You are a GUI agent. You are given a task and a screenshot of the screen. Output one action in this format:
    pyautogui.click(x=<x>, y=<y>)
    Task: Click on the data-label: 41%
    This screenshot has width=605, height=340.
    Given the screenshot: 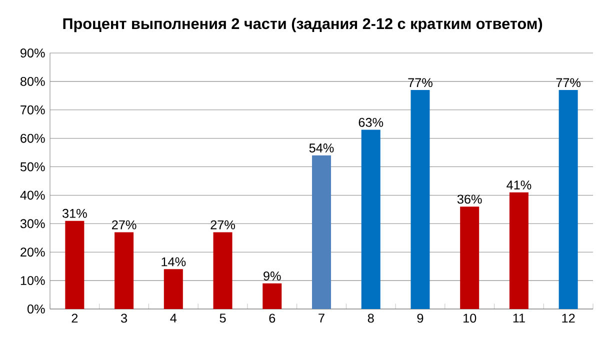 What is the action you would take?
    pyautogui.click(x=519, y=185)
    